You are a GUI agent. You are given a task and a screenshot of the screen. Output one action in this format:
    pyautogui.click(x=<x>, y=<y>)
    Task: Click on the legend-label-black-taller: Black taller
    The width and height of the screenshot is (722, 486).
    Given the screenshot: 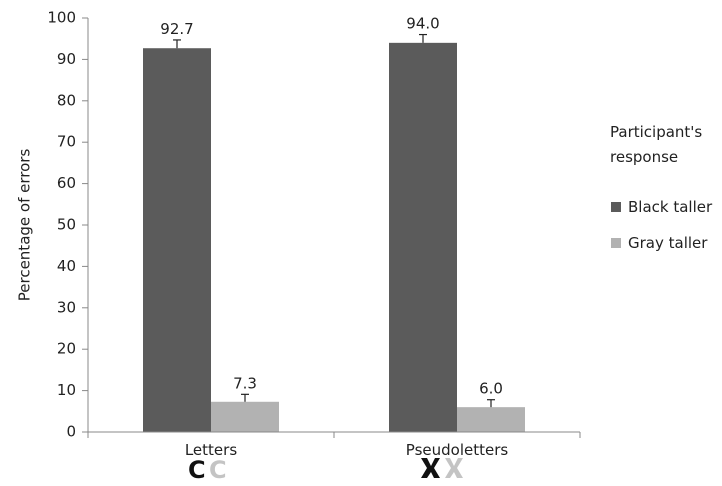 What is the action you would take?
    pyautogui.click(x=670, y=207)
    